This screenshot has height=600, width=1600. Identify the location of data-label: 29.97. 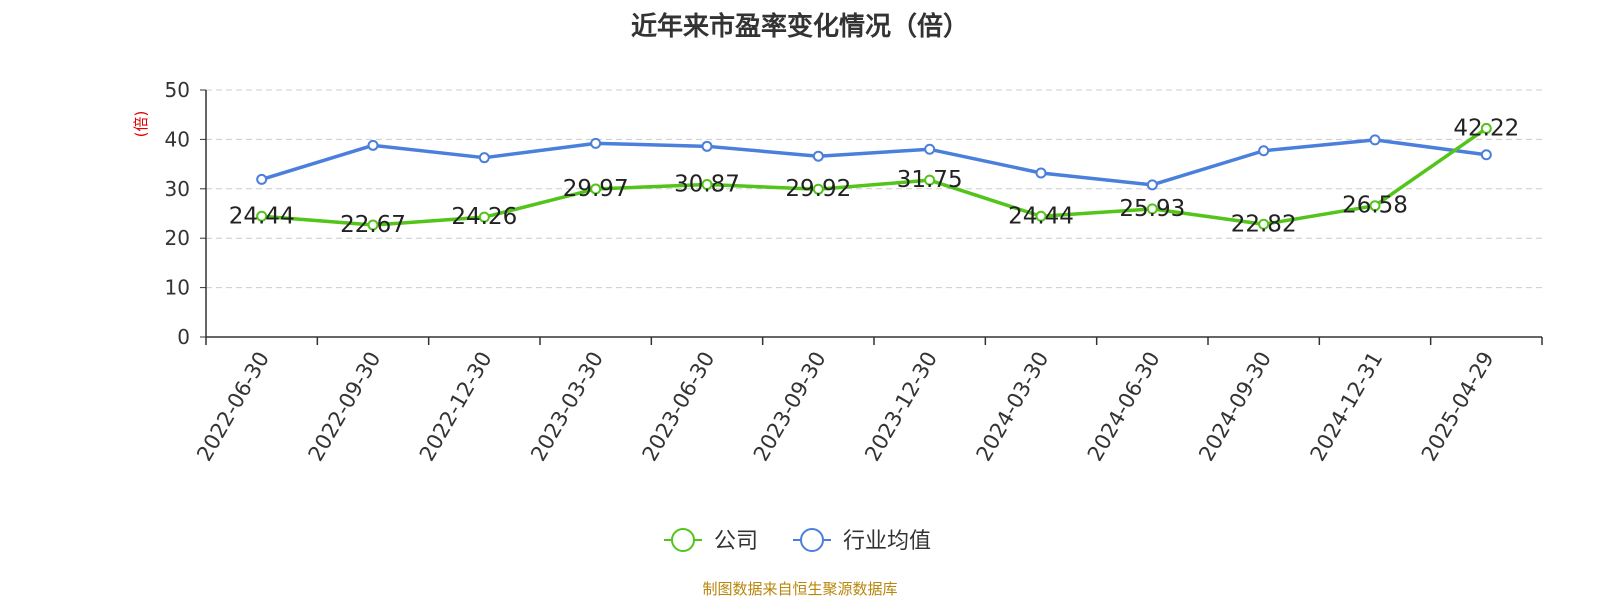
(596, 189).